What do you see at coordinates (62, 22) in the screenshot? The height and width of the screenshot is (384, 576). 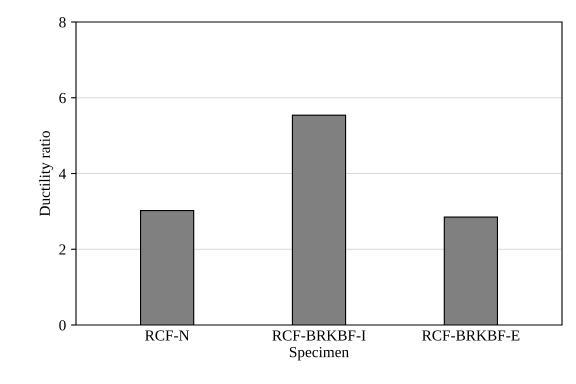 I see `y-tick-label: 8` at bounding box center [62, 22].